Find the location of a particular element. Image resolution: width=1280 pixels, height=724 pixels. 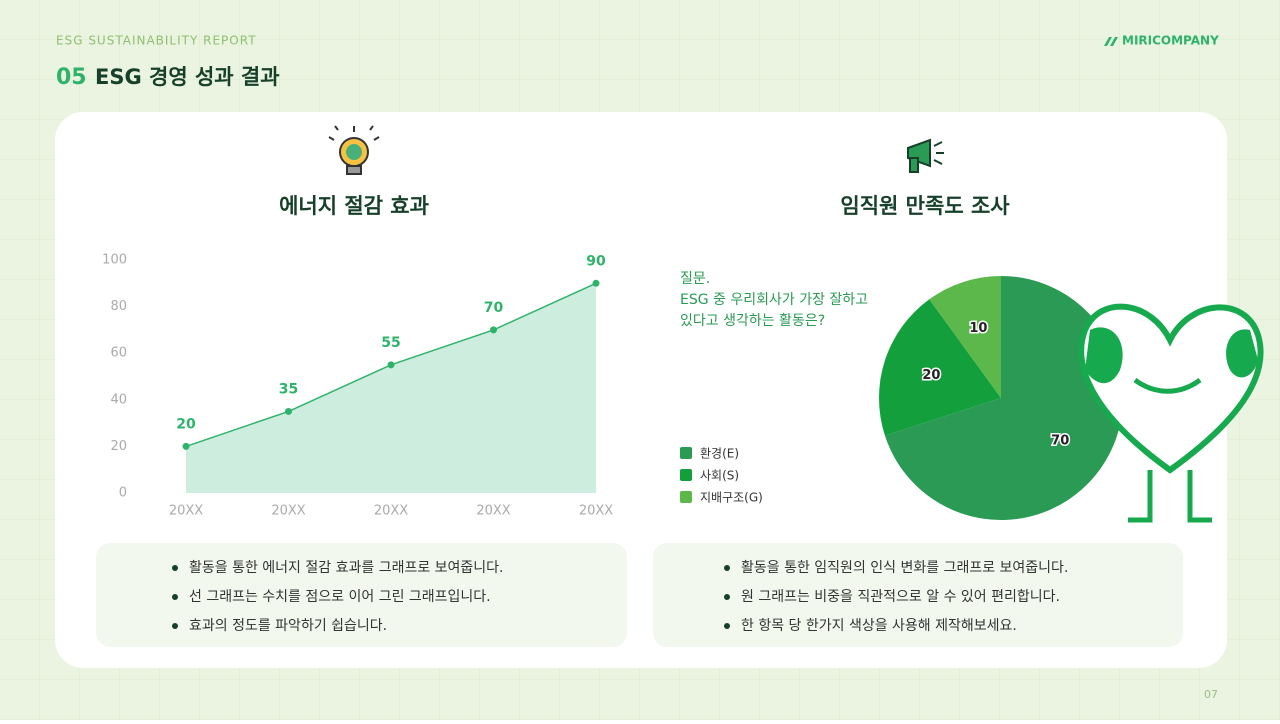

y-tick-label: 20 is located at coordinates (118, 446).